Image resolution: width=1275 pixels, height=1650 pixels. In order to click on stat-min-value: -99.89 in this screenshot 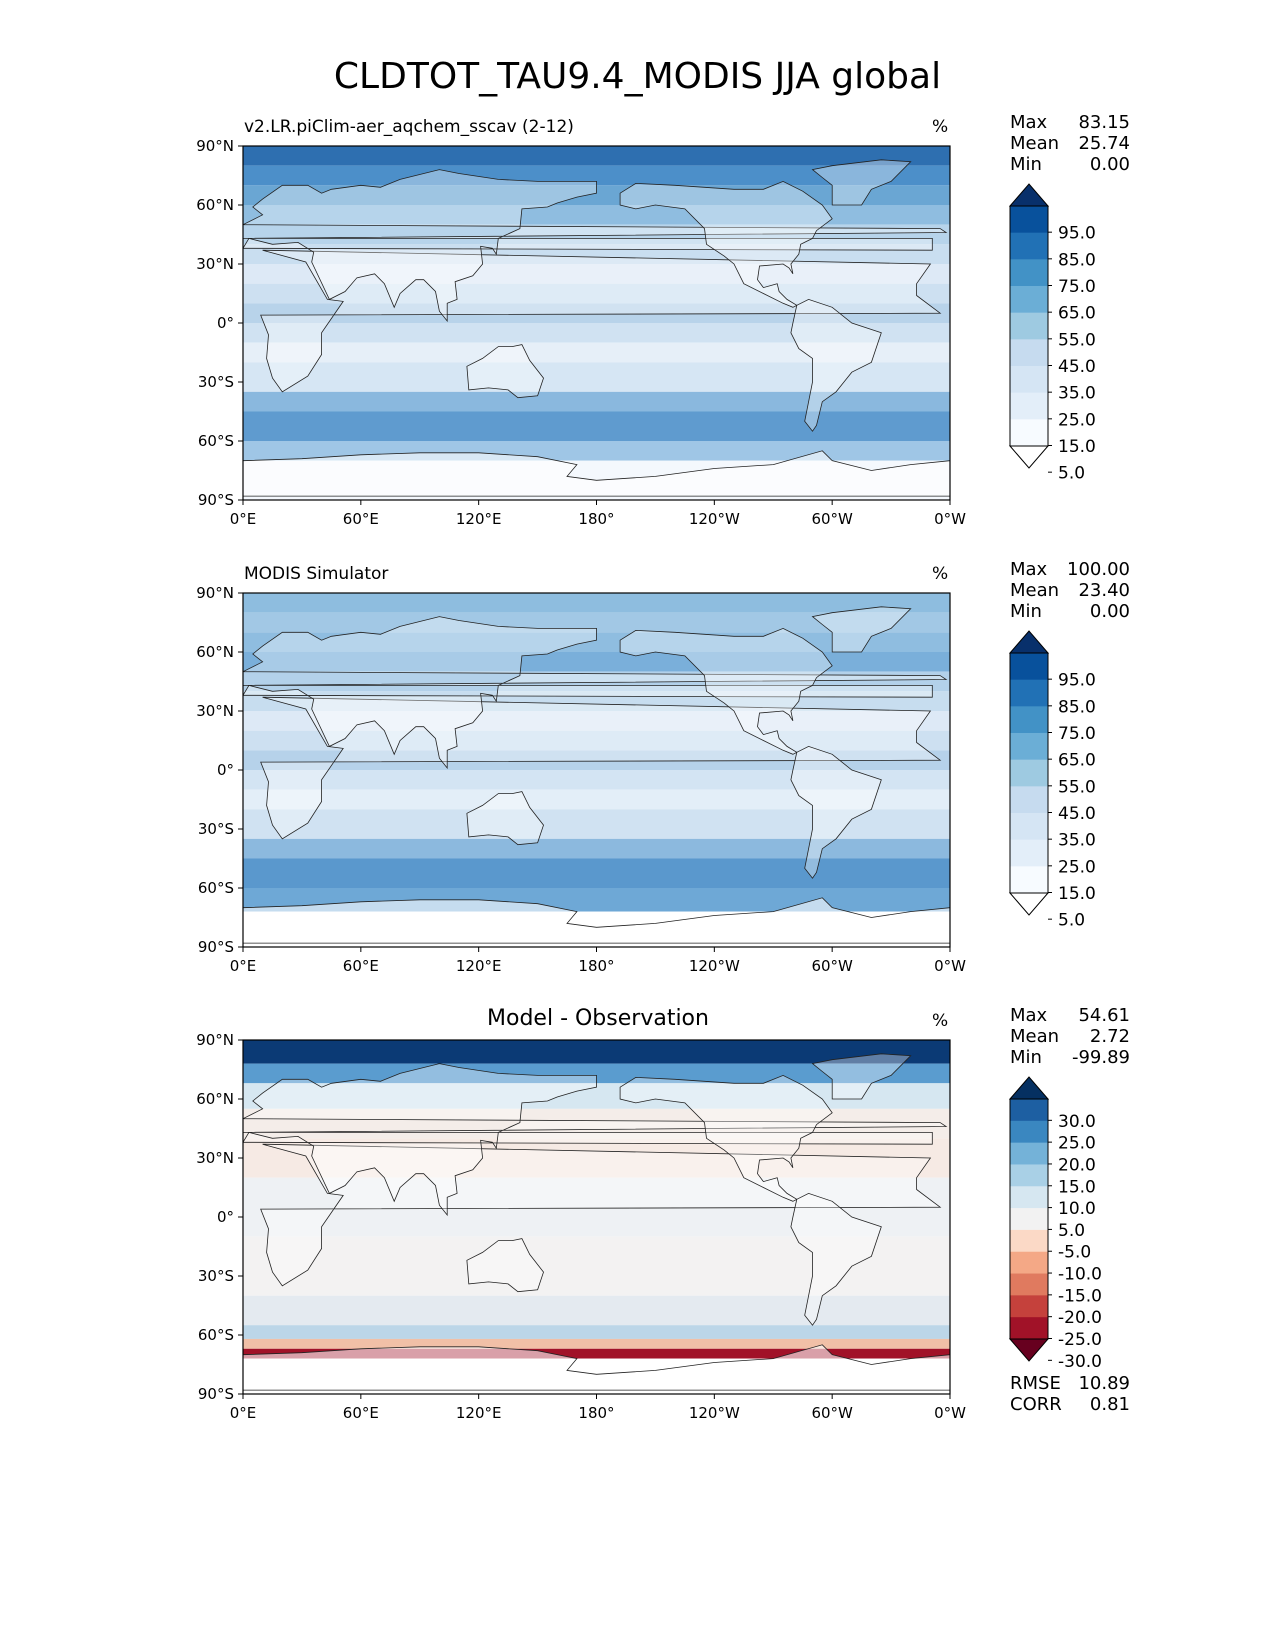, I will do `click(1100, 1057)`.